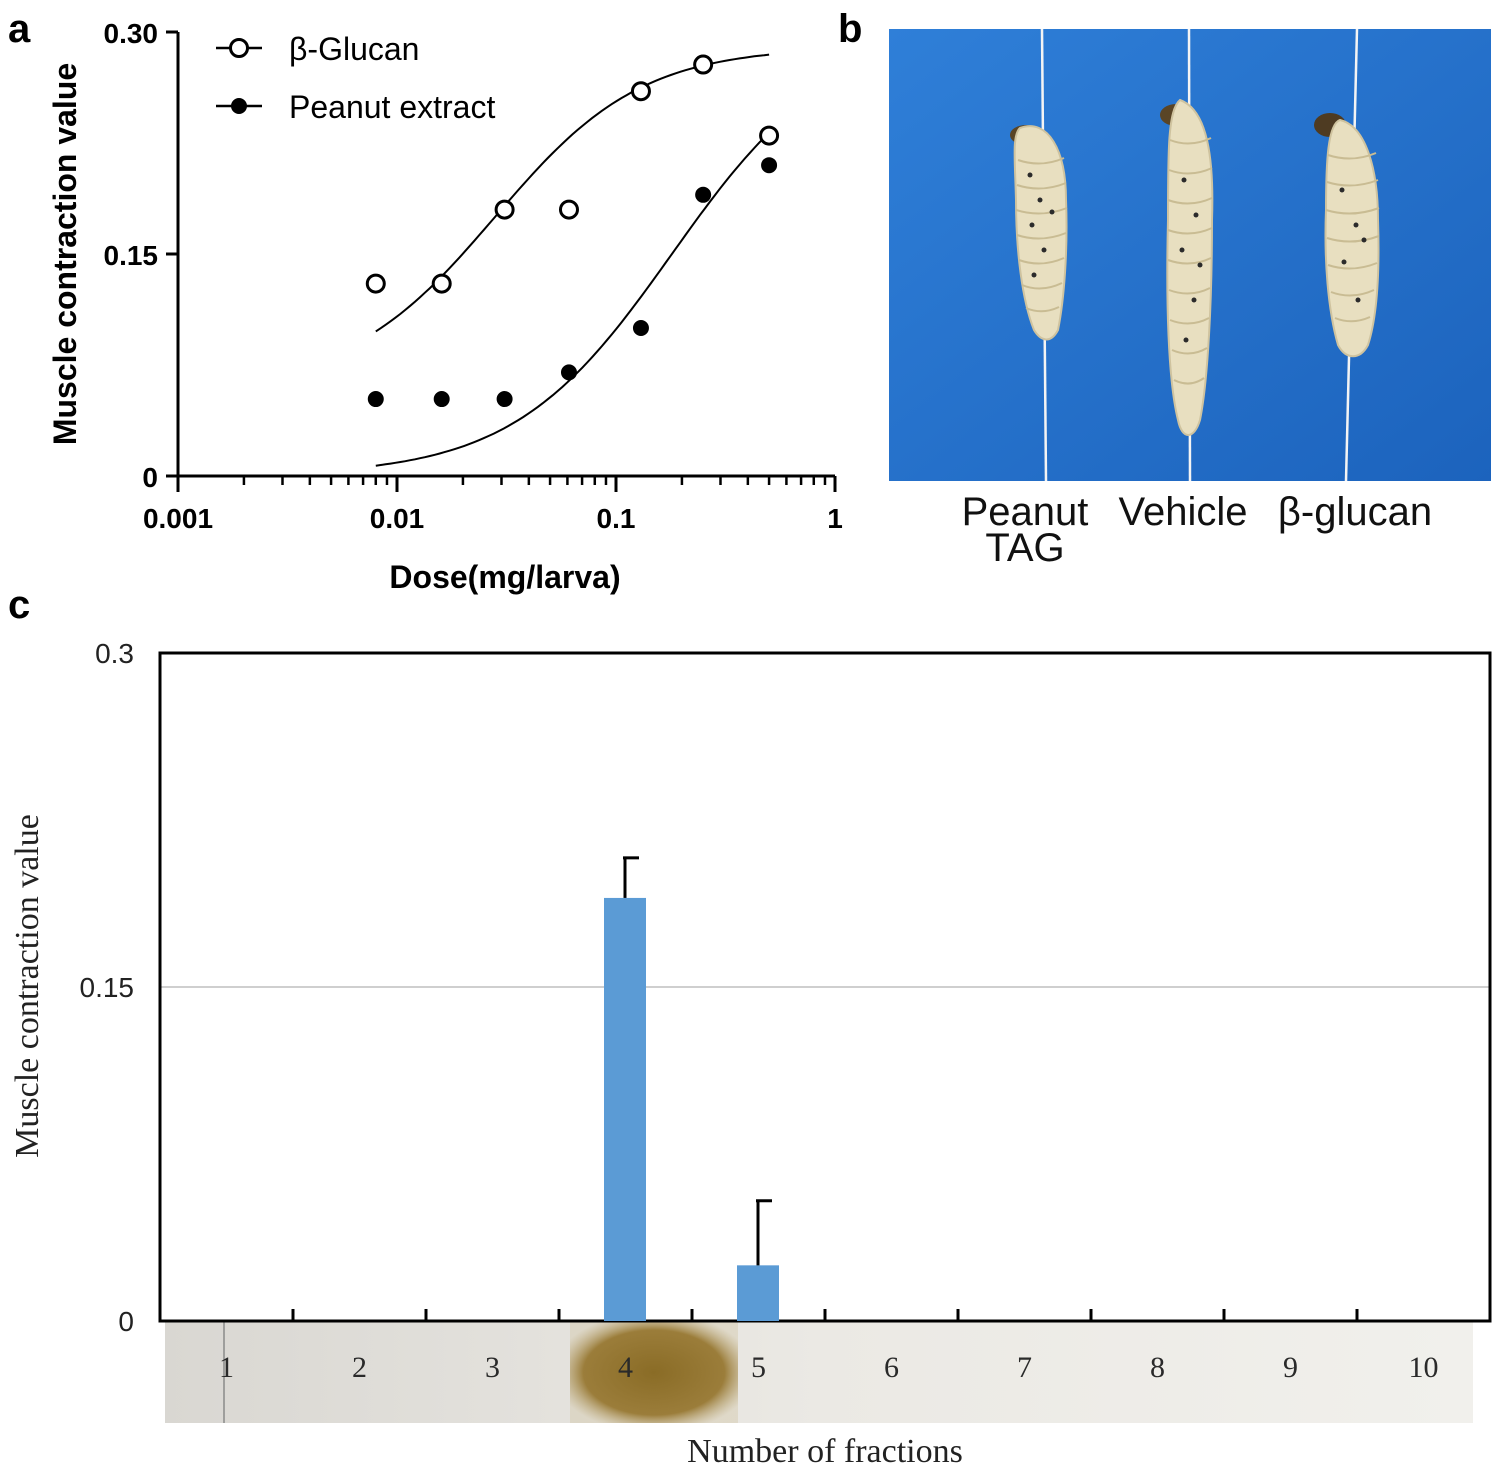 The image size is (1499, 1474). I want to click on larva-peanut-tag, so click(1039, 233).